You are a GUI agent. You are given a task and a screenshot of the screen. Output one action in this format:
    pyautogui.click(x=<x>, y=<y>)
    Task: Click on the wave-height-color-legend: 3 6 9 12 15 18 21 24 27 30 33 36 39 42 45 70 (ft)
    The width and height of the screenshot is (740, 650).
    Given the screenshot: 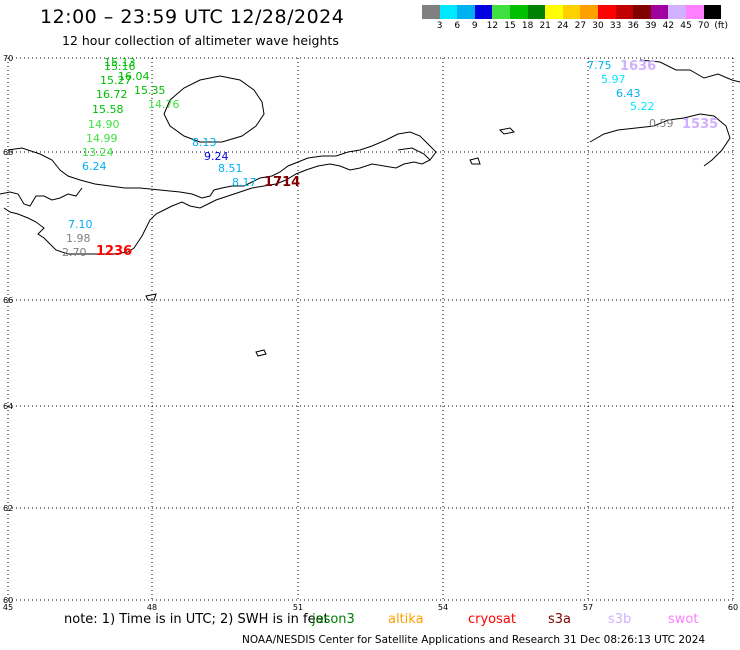 What is the action you would take?
    pyautogui.click(x=575, y=19)
    